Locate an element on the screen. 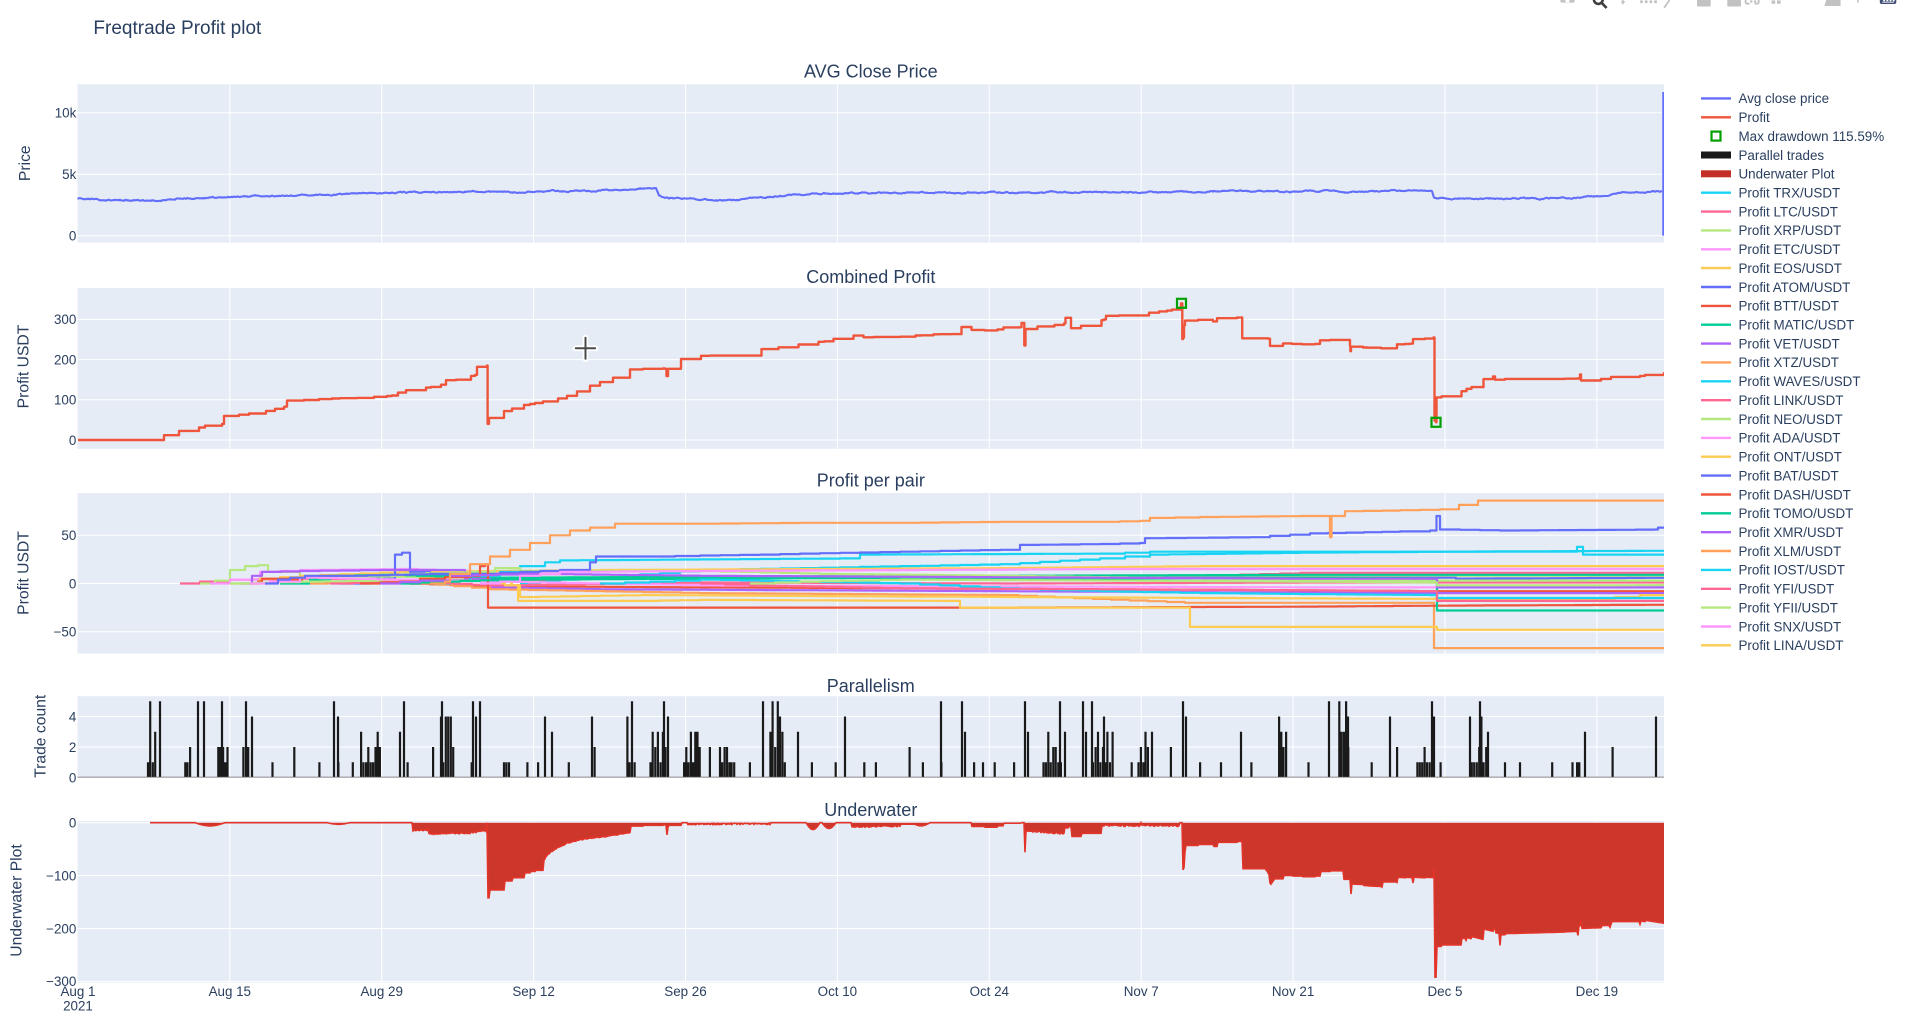 Image resolution: width=1910 pixels, height=1024 pixels. svg-text: Oct 24 is located at coordinates (990, 991).